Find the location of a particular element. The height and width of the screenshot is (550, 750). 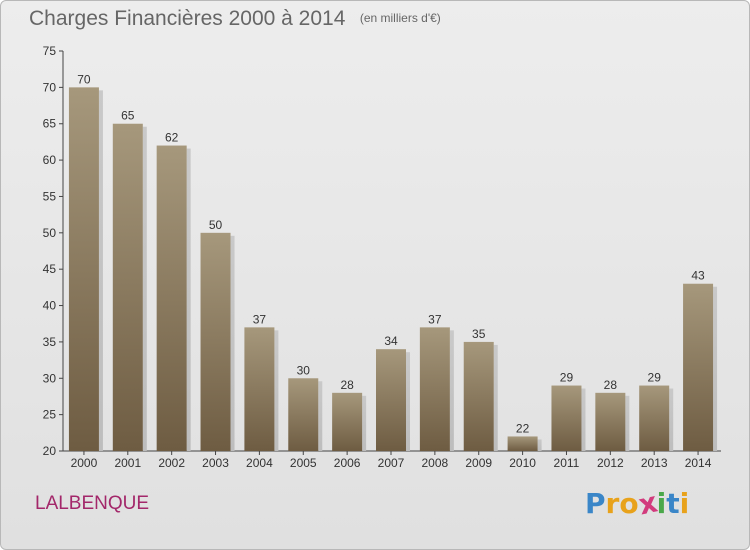

x-tick-label-2011: 2011 is located at coordinates (567, 463).